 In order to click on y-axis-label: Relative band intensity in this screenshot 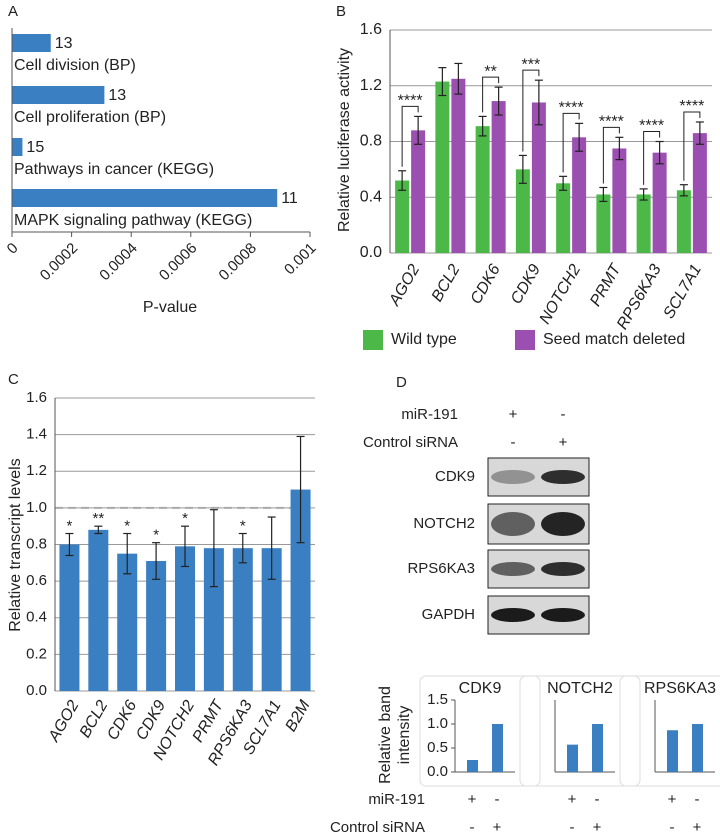, I will do `click(395, 735)`.